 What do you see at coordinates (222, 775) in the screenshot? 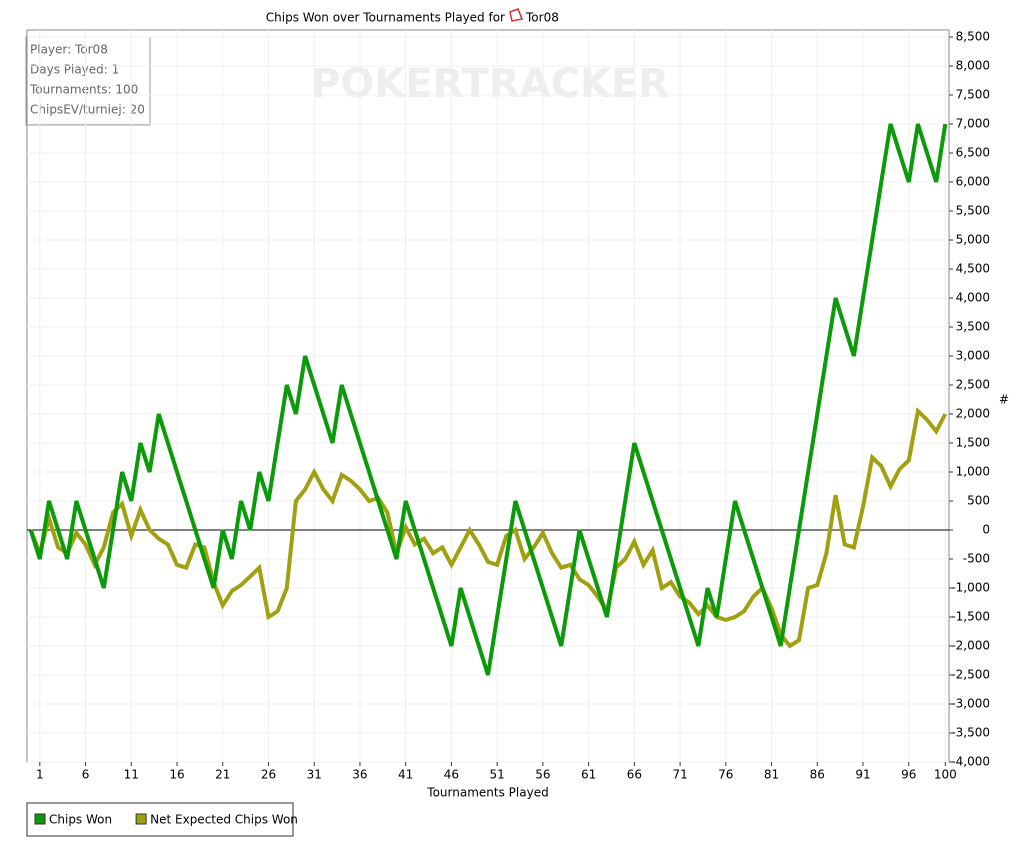
I see `x-tick-label: 21` at bounding box center [222, 775].